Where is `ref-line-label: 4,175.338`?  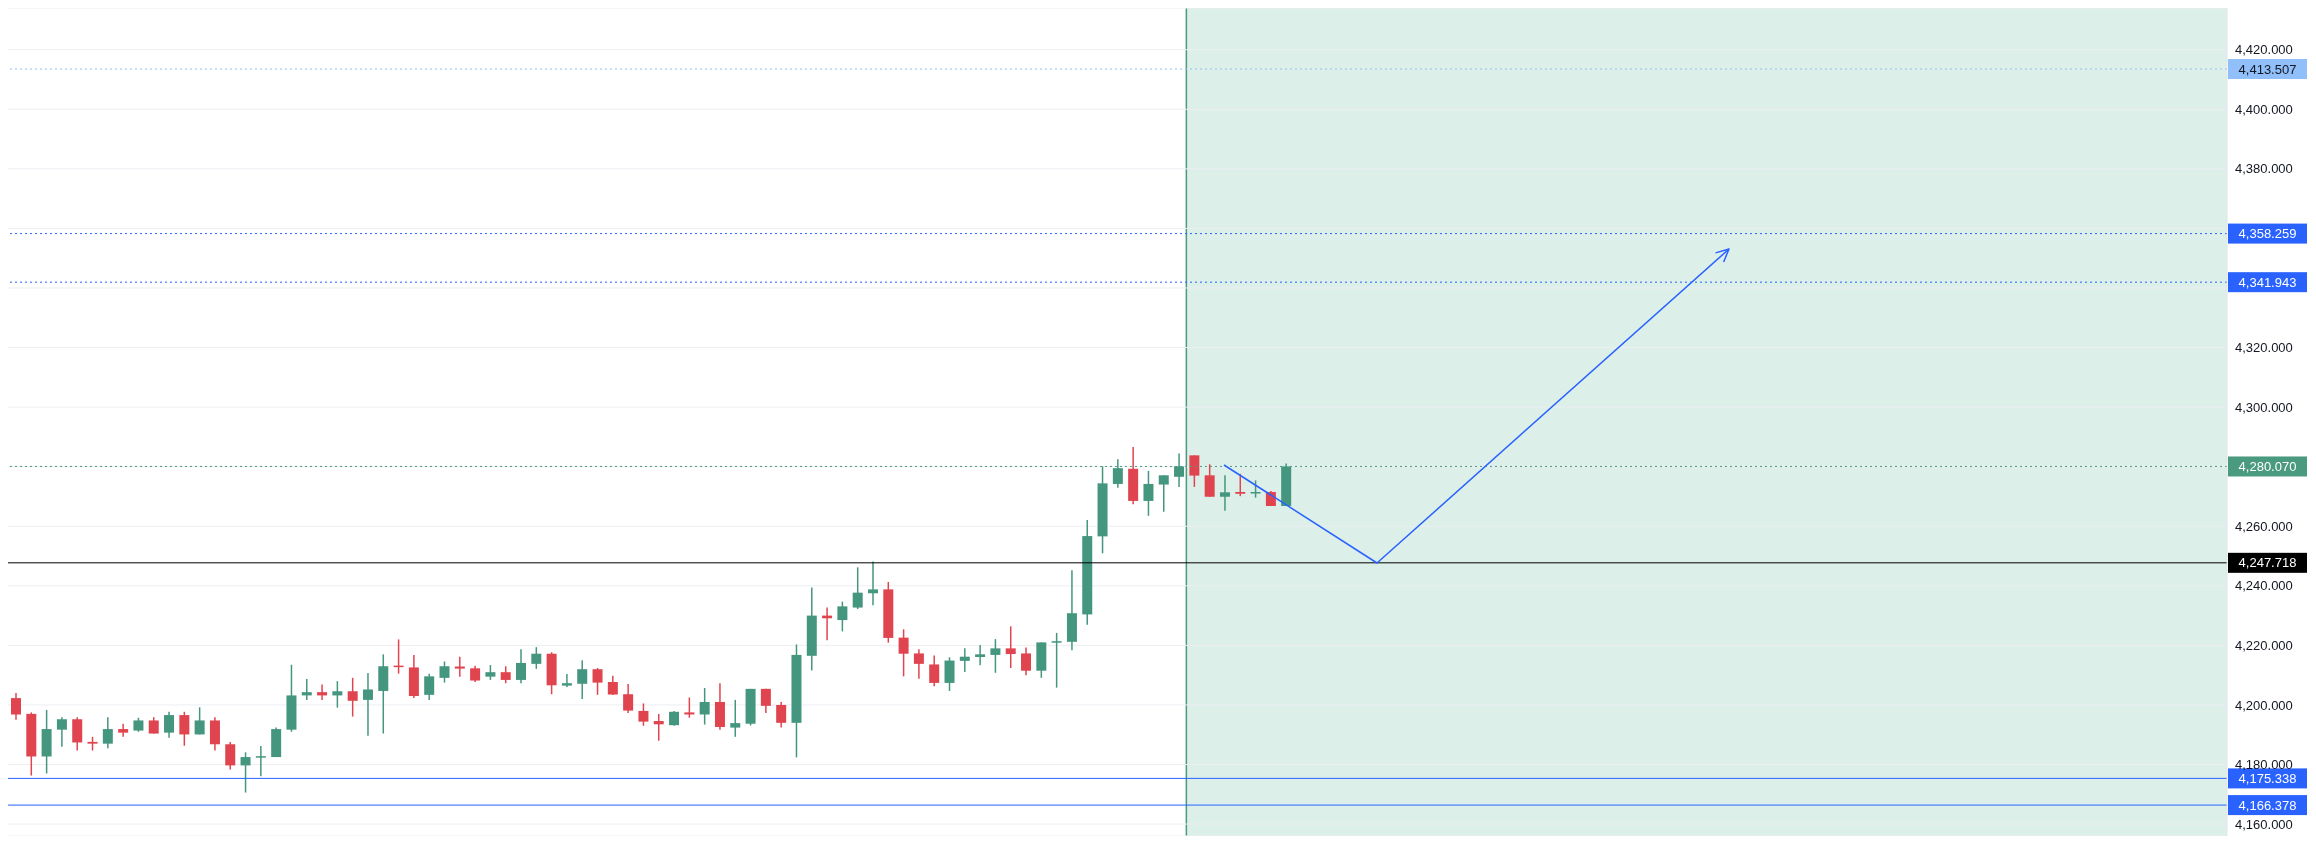
ref-line-label: 4,175.338 is located at coordinates (2267, 778).